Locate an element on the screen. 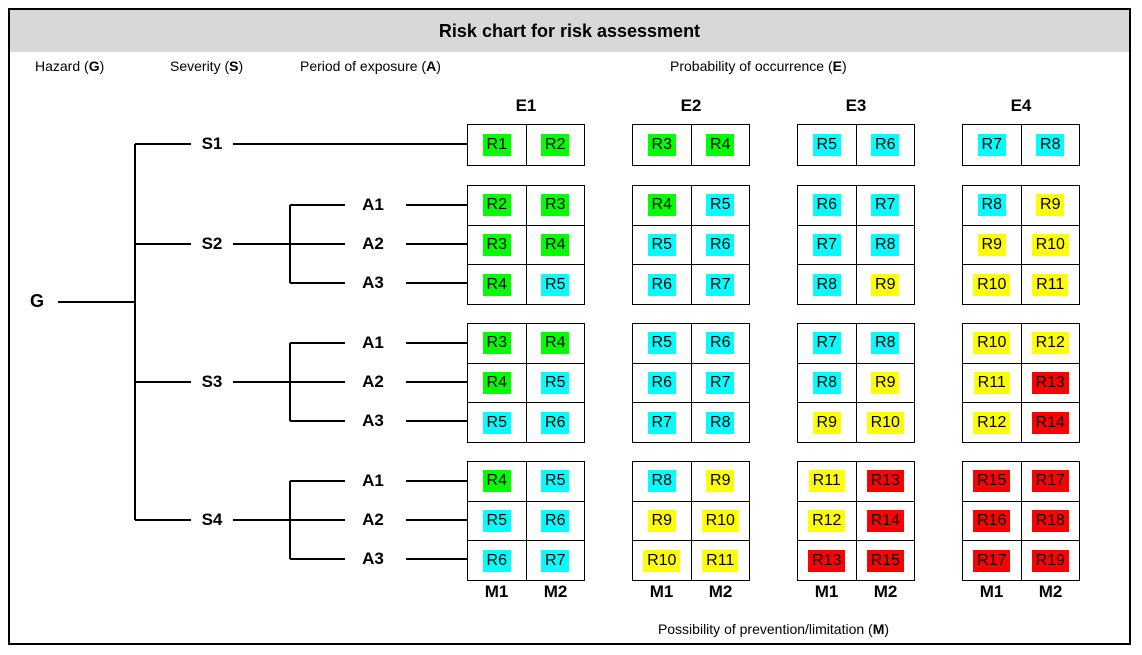 This screenshot has width=1142, height=655. risk-cell: R18 is located at coordinates (1050, 521).